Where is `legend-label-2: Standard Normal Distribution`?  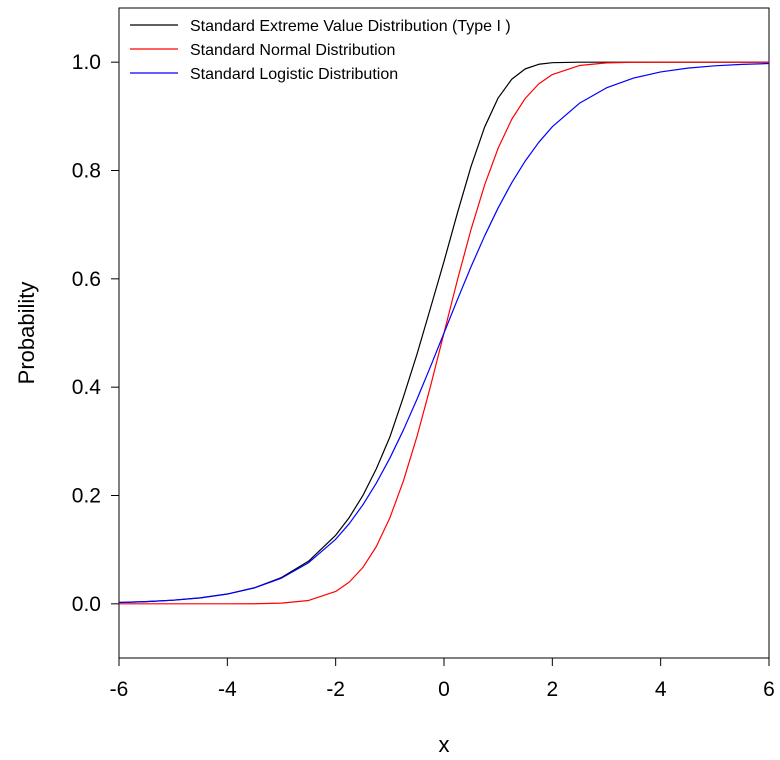 legend-label-2: Standard Normal Distribution is located at coordinates (292, 50).